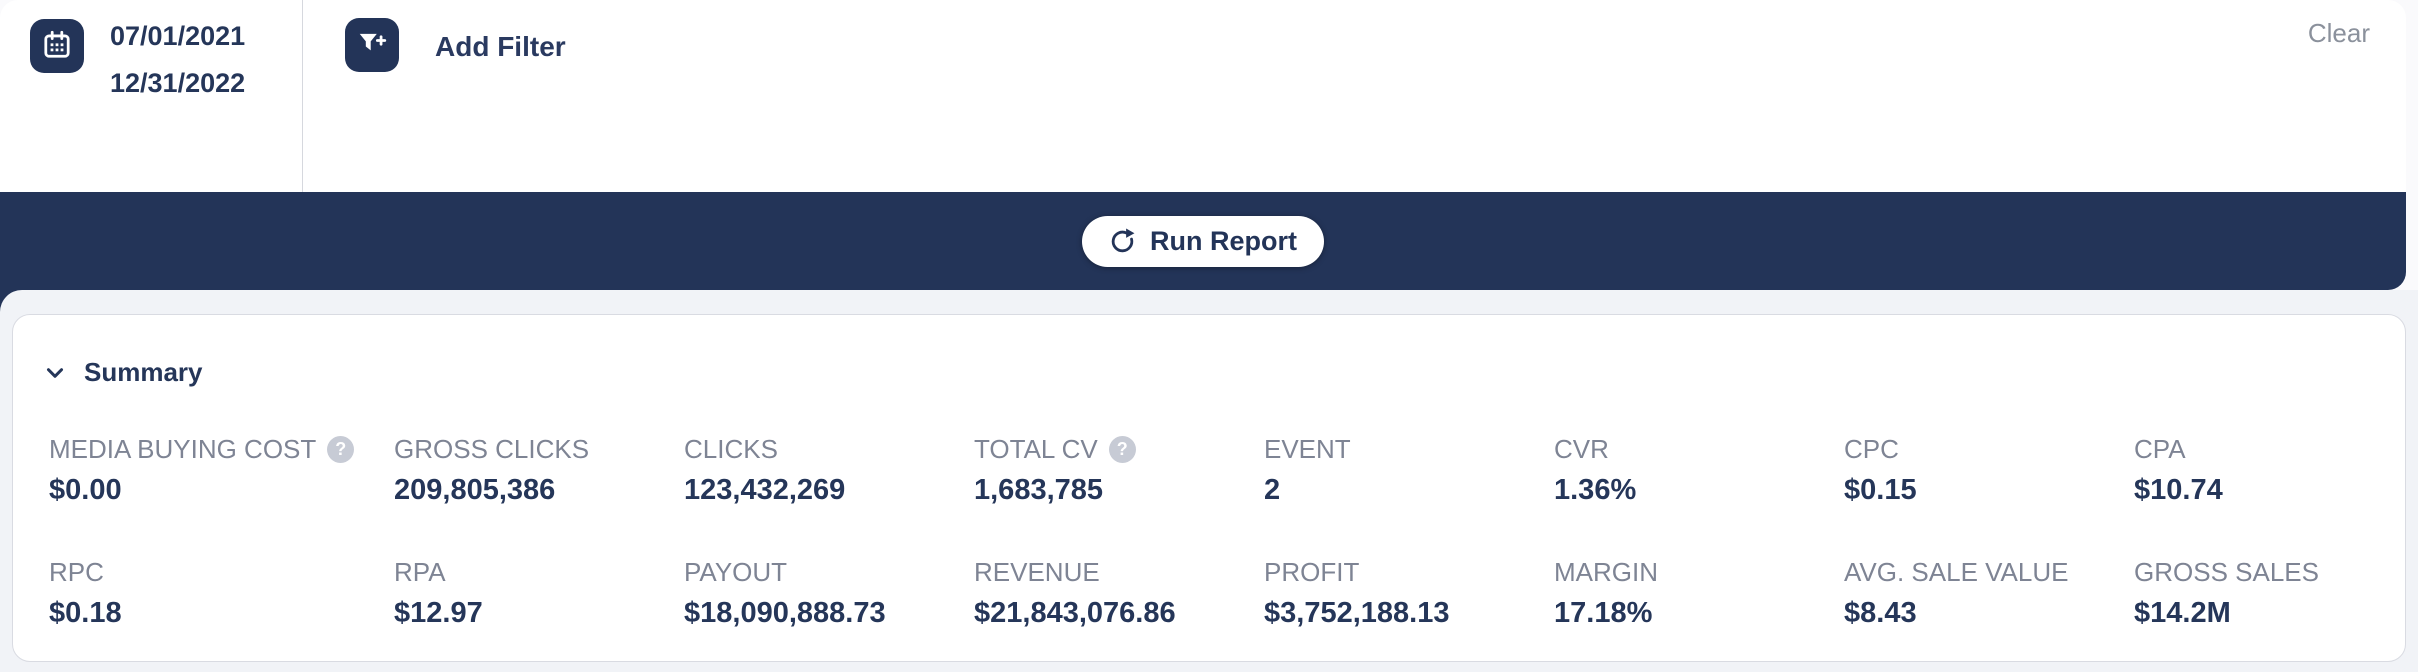 The width and height of the screenshot is (2418, 672). What do you see at coordinates (2160, 449) in the screenshot?
I see `metric-label: CPA` at bounding box center [2160, 449].